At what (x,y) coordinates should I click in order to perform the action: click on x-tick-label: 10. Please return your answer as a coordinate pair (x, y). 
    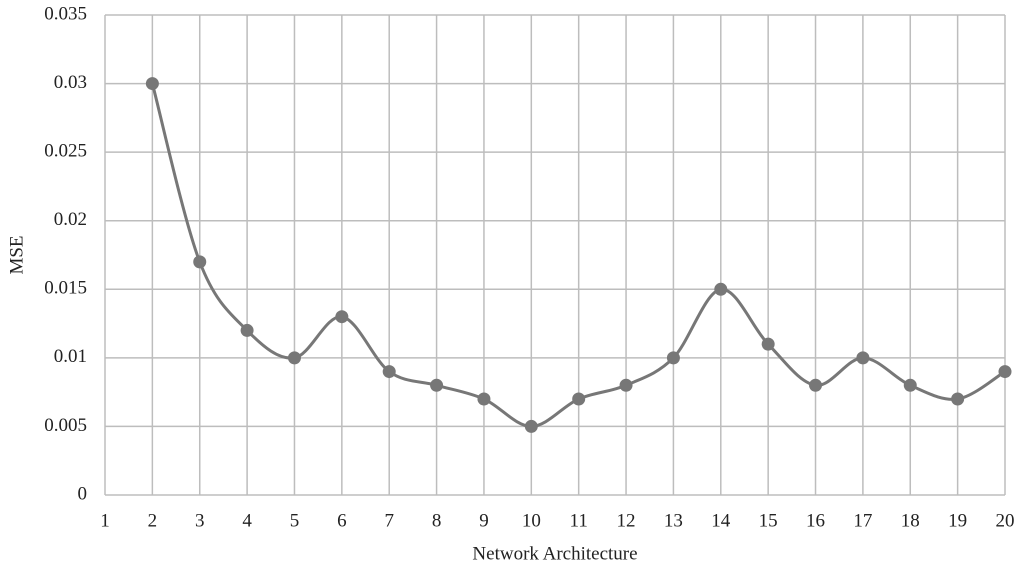
    Looking at the image, I should click on (531, 520).